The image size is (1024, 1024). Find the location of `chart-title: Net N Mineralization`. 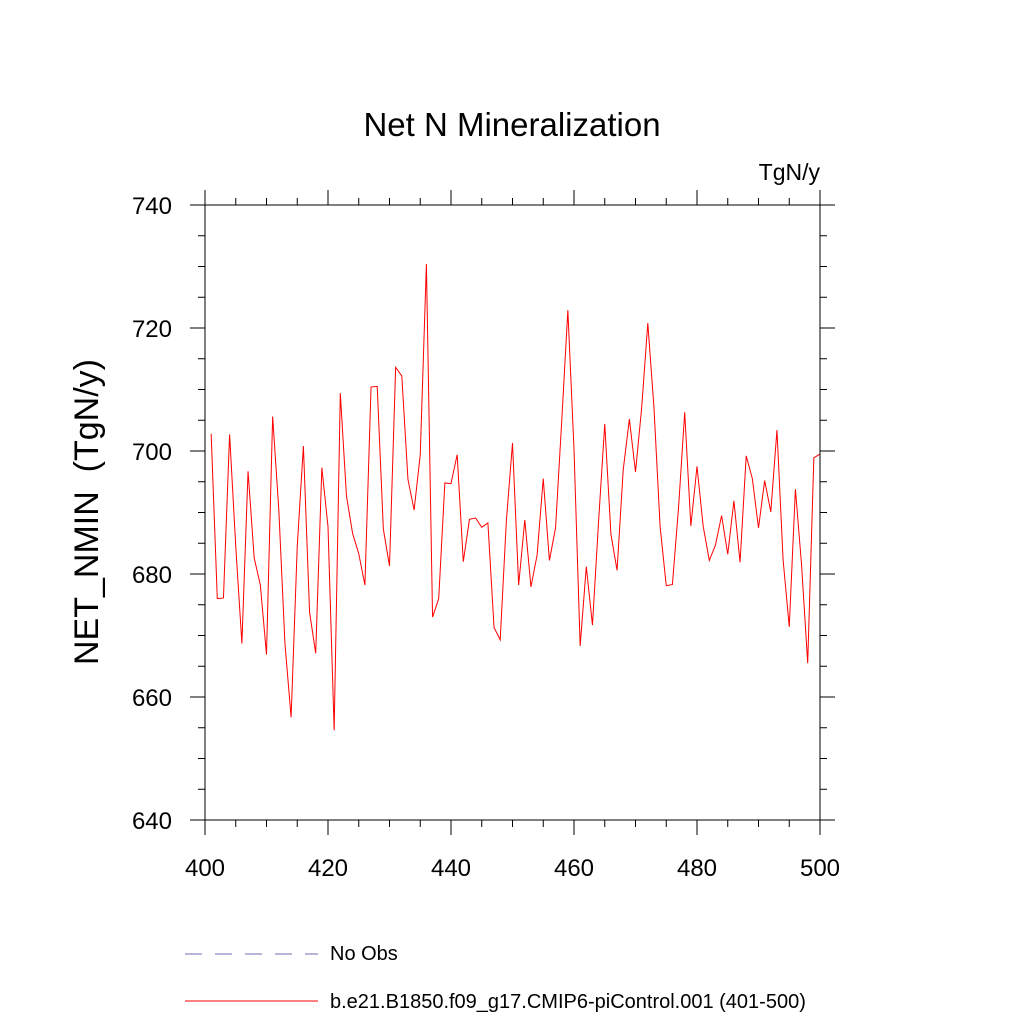

chart-title: Net N Mineralization is located at coordinates (511, 124).